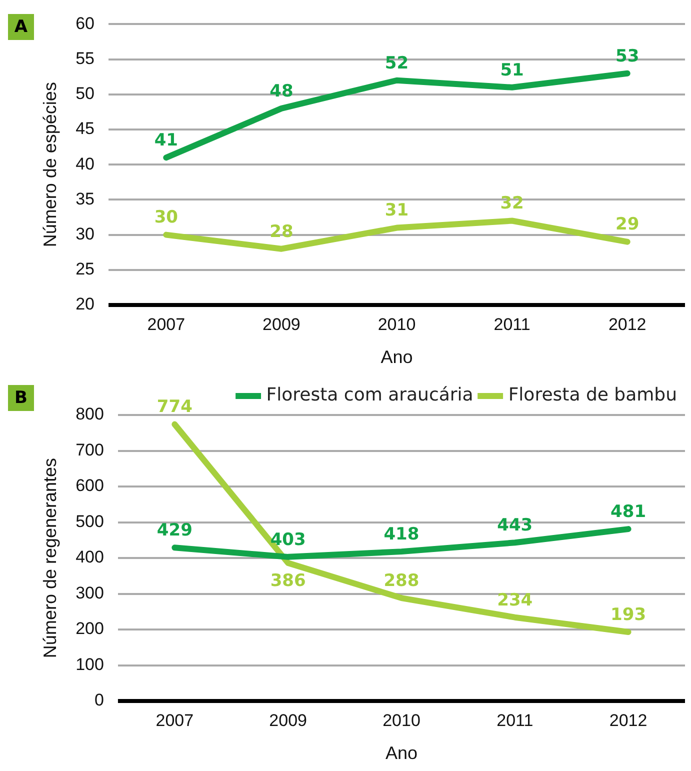 Image resolution: width=691 pixels, height=771 pixels. Describe the element at coordinates (85, 234) in the screenshot. I see `y-tick-label: 30` at that location.